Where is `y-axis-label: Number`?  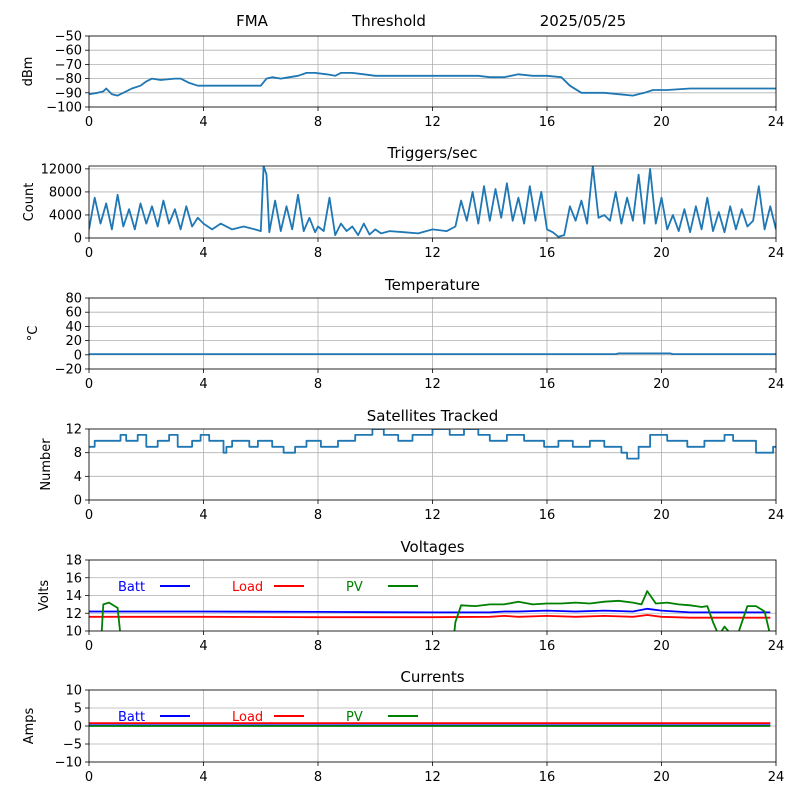 y-axis-label: Number is located at coordinates (46, 464).